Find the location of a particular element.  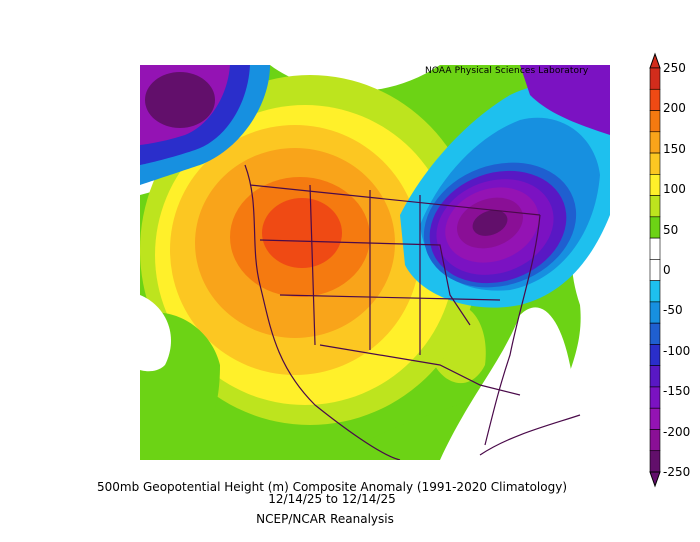

colorbar-top-arrow is located at coordinates (655, 60).